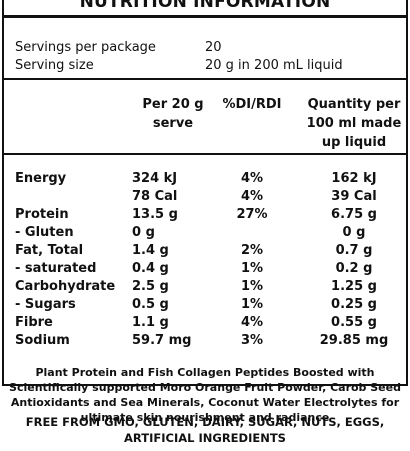  I want to click on nutrient-label: - Sugars, so click(45, 304).